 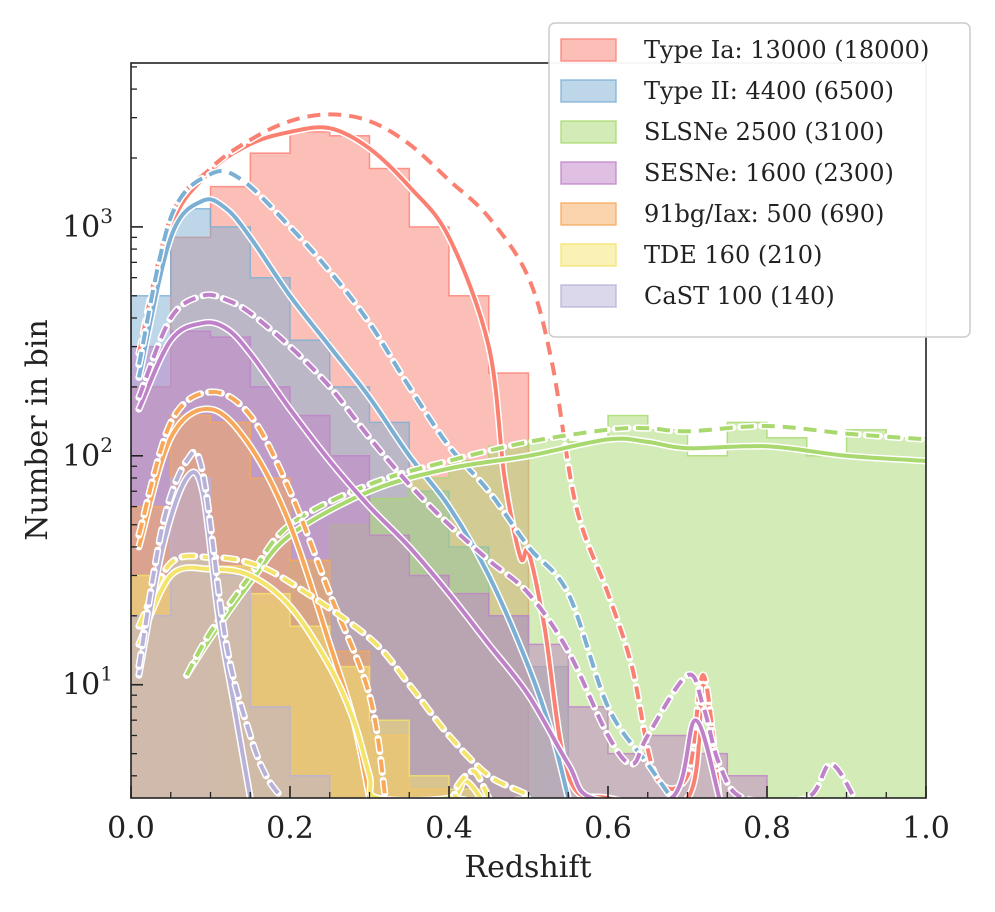 I want to click on series-6-solid-curve, so click(x=194, y=634).